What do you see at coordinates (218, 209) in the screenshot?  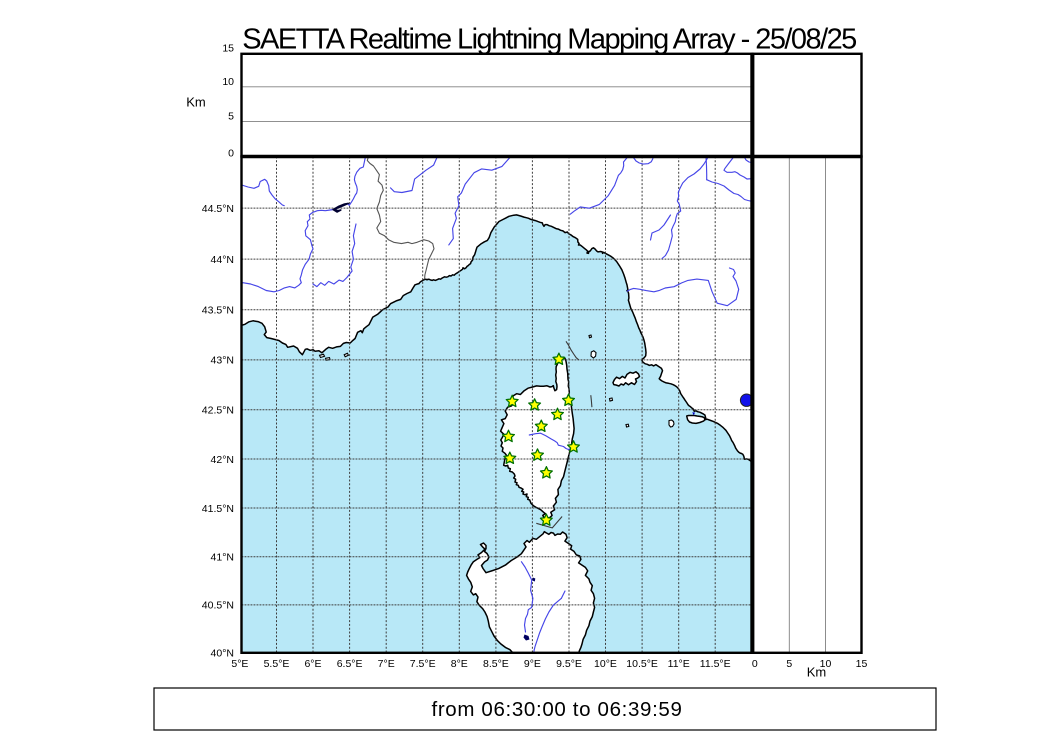 I see `svg-text: 44.5°N` at bounding box center [218, 209].